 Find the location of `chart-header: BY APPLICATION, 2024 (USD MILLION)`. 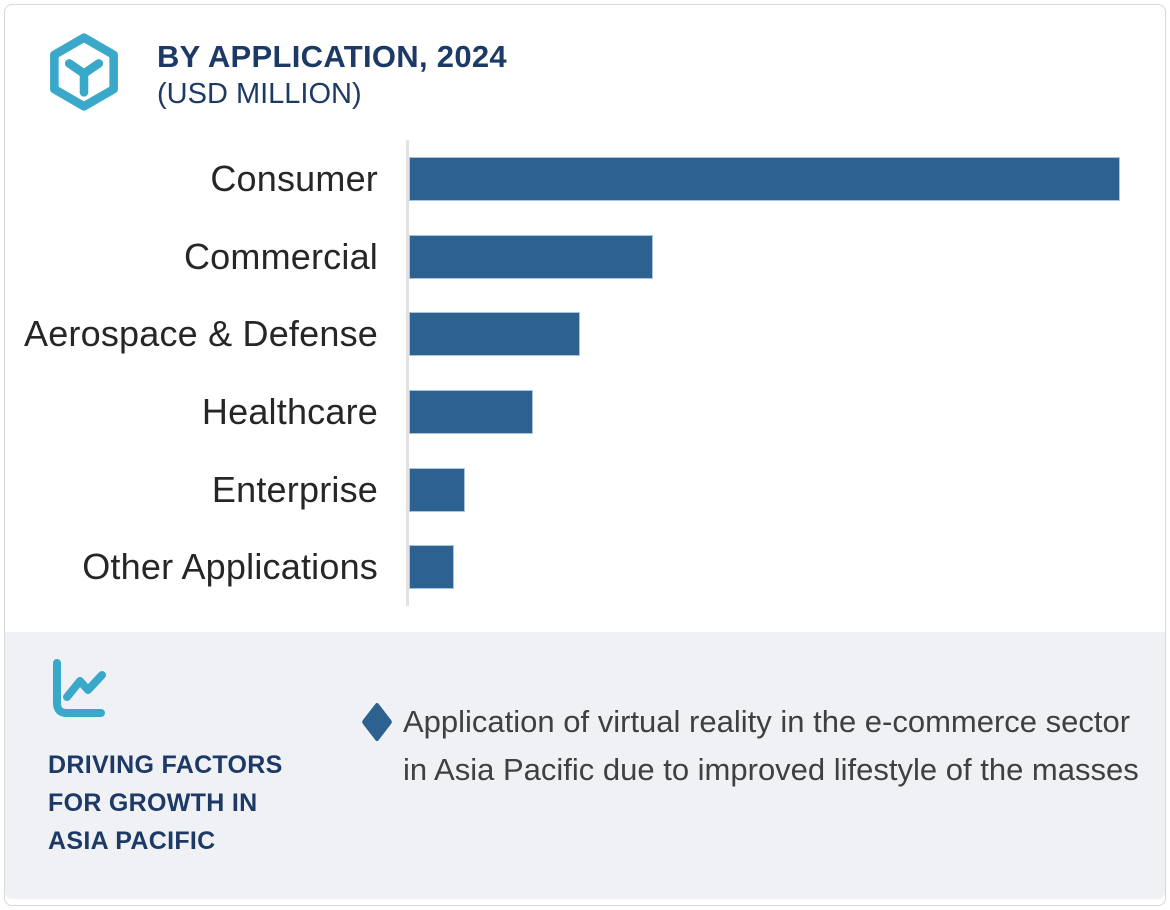

chart-header: BY APPLICATION, 2024 (USD MILLION) is located at coordinates (276, 72).